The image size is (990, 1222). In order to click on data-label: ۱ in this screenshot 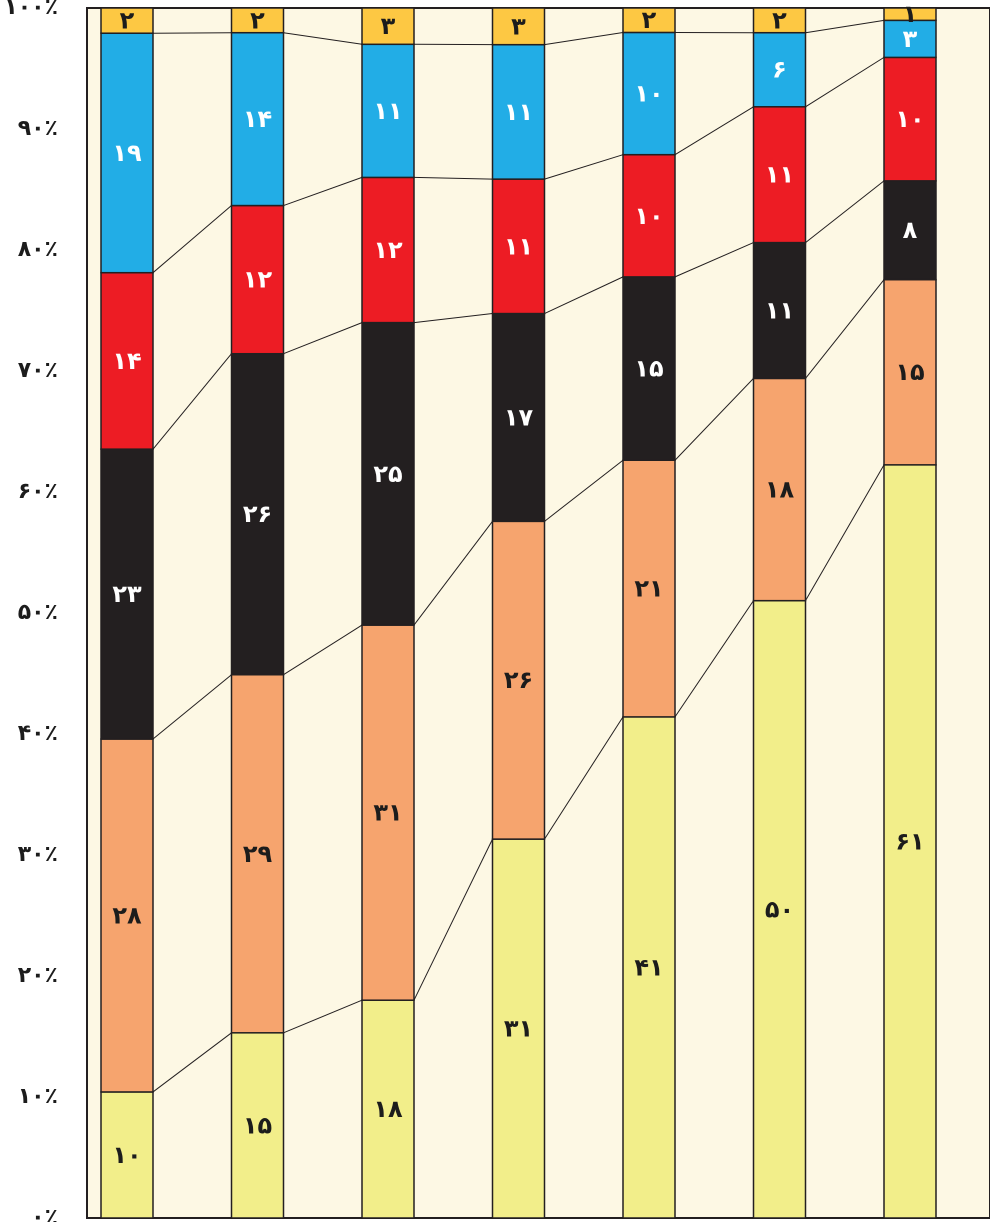, I will do `click(910, 14)`.